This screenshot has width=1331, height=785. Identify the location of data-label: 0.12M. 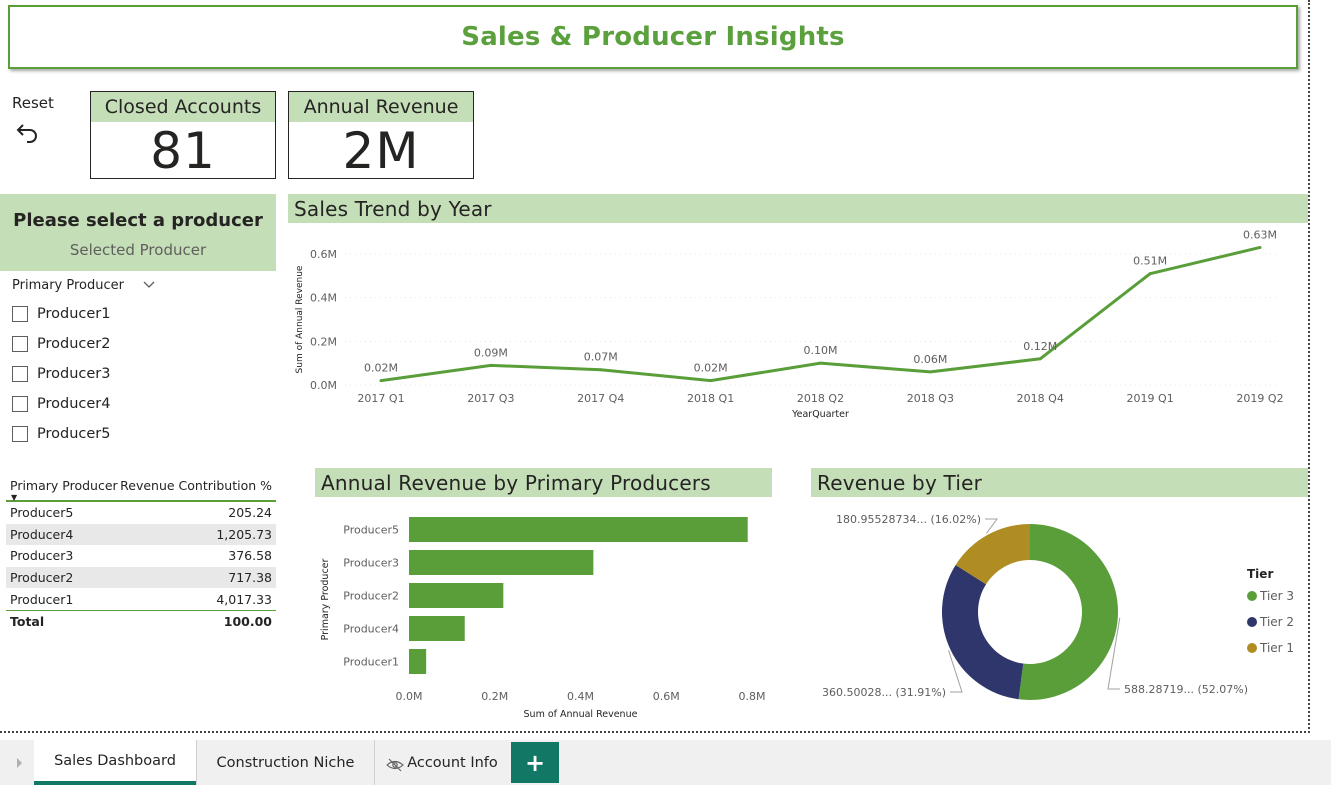
(1040, 346).